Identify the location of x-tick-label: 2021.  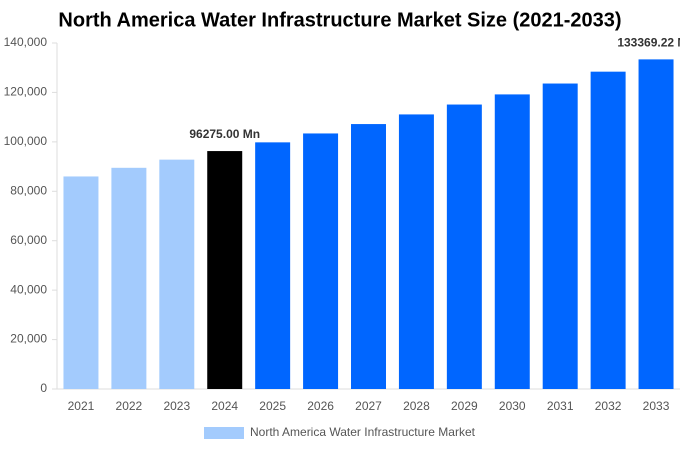
(81, 406).